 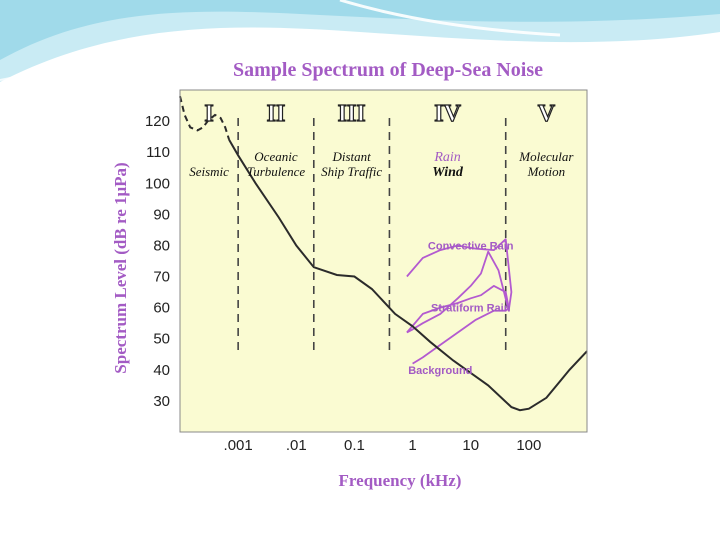 What do you see at coordinates (458, 325) in the screenshot?
I see `rain-outline` at bounding box center [458, 325].